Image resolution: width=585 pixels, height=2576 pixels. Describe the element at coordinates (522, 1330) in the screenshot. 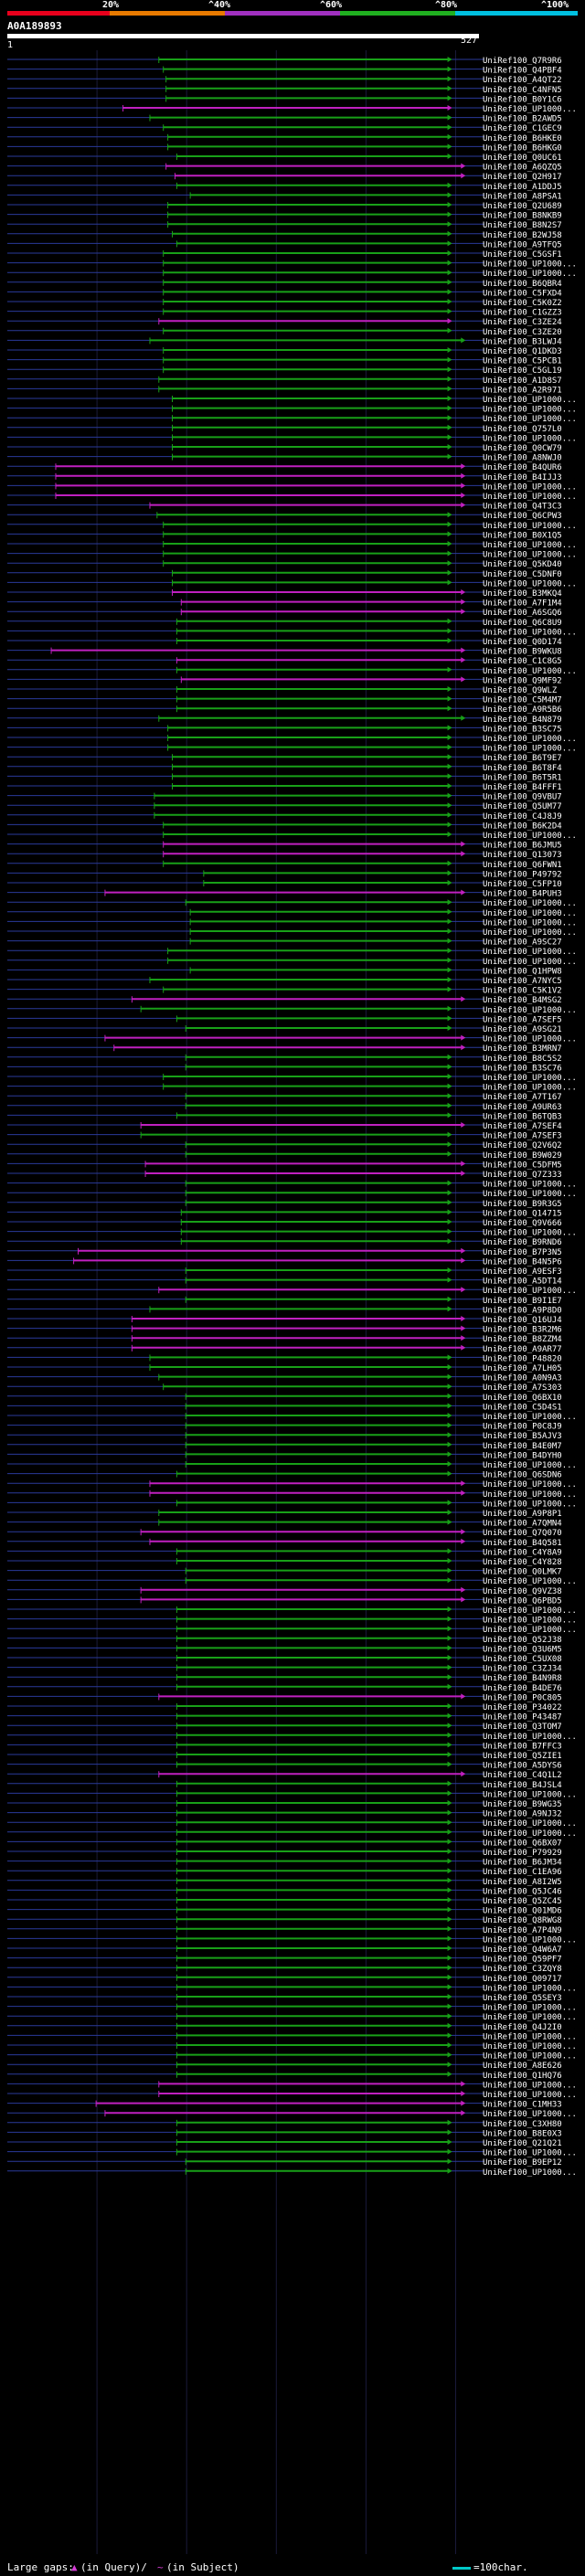

I see `hit-label: UniRef100_B3R2M6` at that location.